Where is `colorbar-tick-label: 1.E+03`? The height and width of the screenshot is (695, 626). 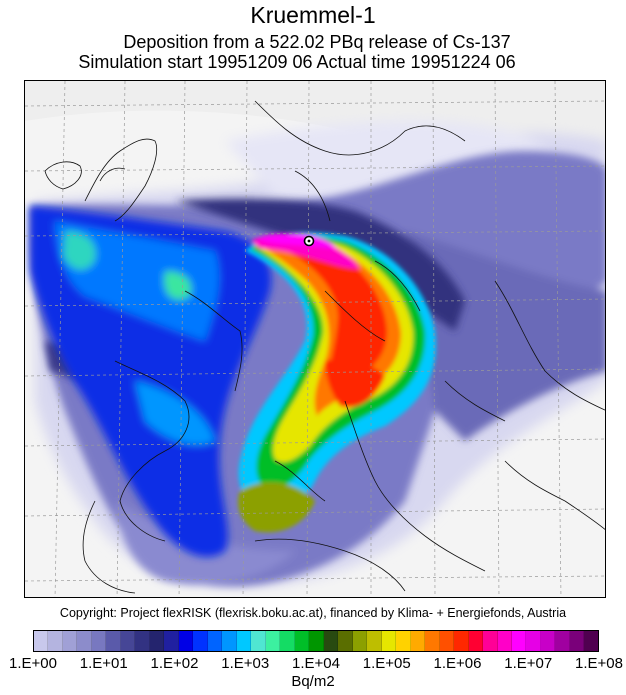 colorbar-tick-label: 1.E+03 is located at coordinates (245, 663).